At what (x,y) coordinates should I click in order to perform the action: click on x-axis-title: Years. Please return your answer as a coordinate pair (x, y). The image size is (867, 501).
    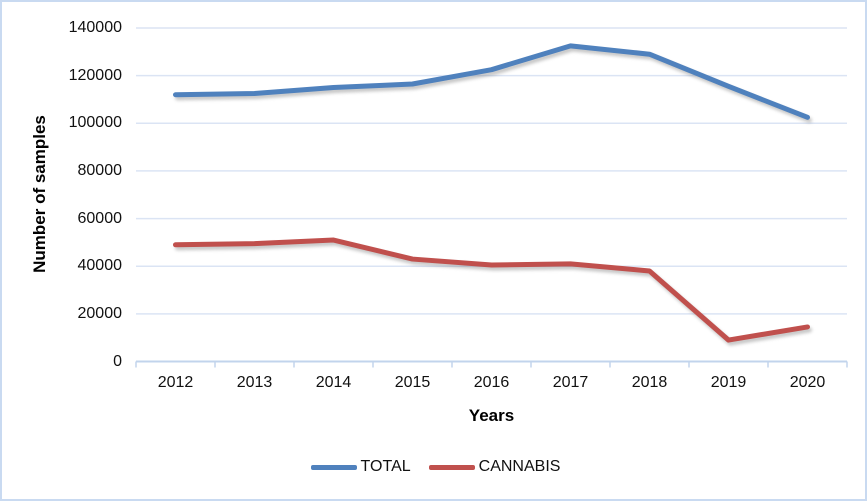
    Looking at the image, I should click on (491, 415).